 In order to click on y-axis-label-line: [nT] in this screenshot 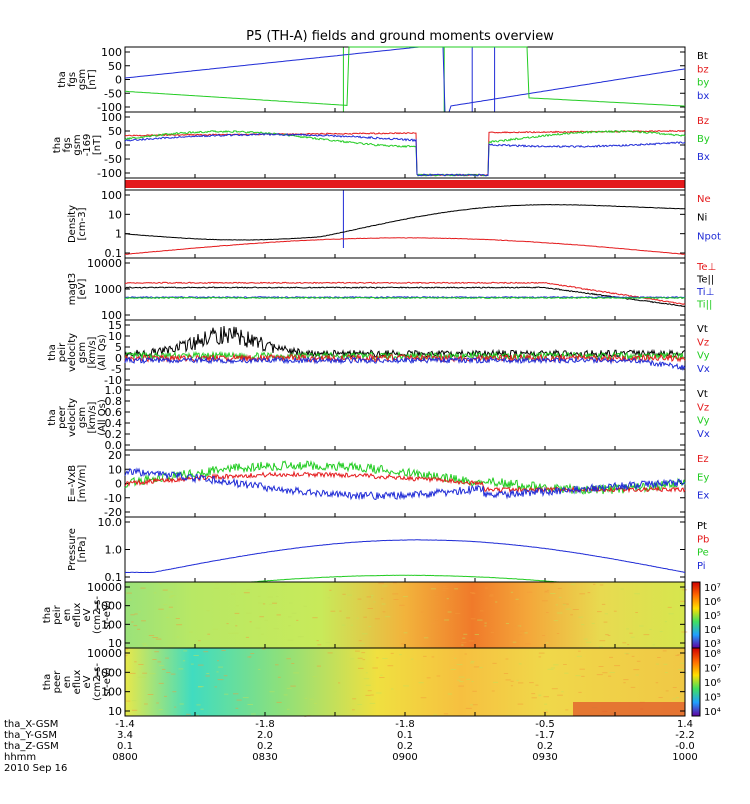, I will do `click(92, 79)`.